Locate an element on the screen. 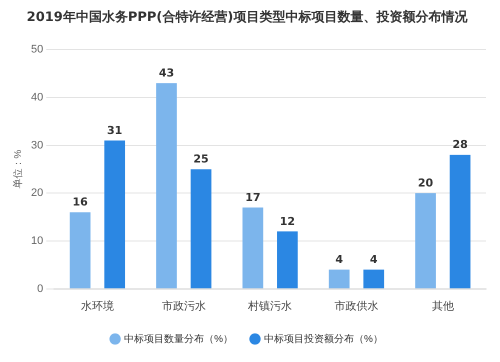 The image size is (500, 362). data-label: 17 is located at coordinates (253, 197).